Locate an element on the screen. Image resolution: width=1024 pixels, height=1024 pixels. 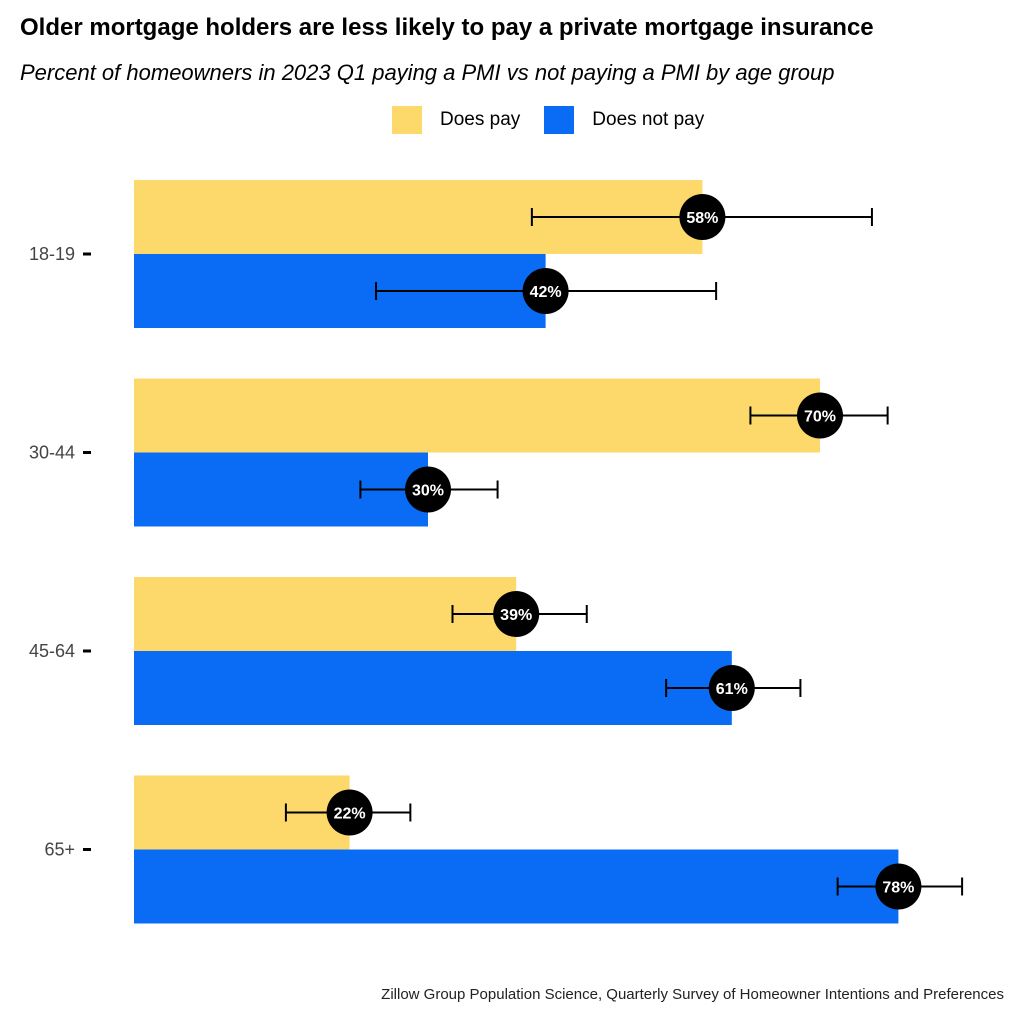
data-label: 30% is located at coordinates (428, 491).